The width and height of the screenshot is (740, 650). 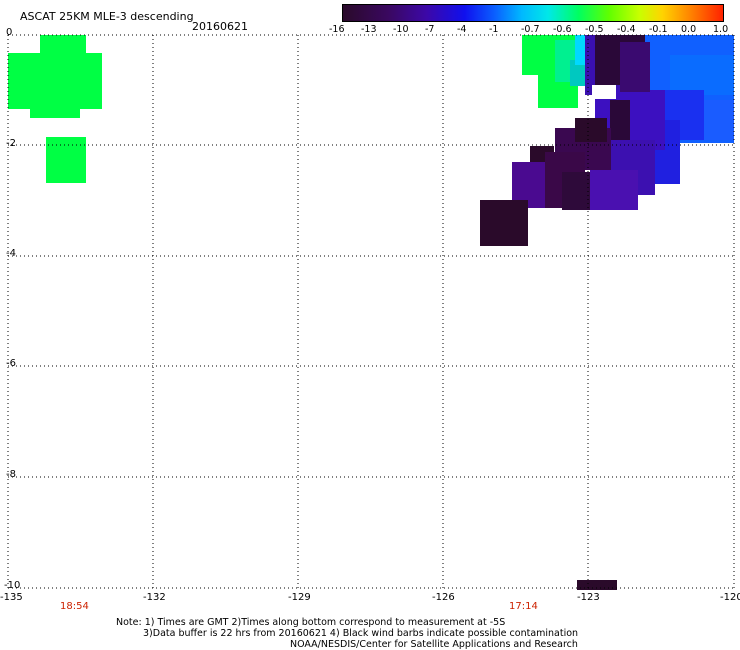 What do you see at coordinates (299, 597) in the screenshot?
I see `x-tick-label: -129` at bounding box center [299, 597].